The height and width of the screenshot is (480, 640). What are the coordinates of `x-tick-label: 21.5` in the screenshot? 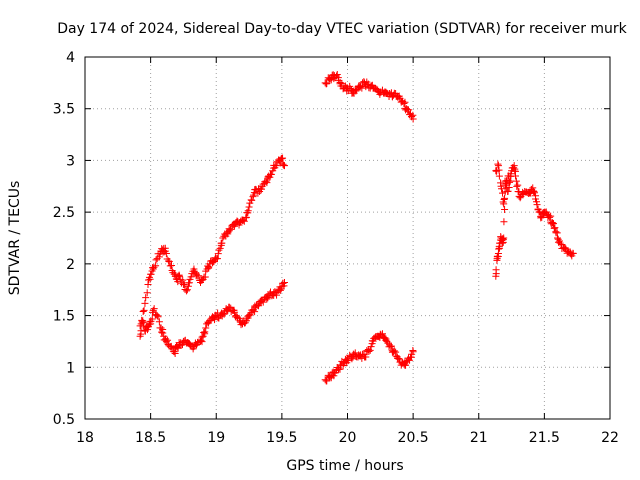 It's located at (544, 438).